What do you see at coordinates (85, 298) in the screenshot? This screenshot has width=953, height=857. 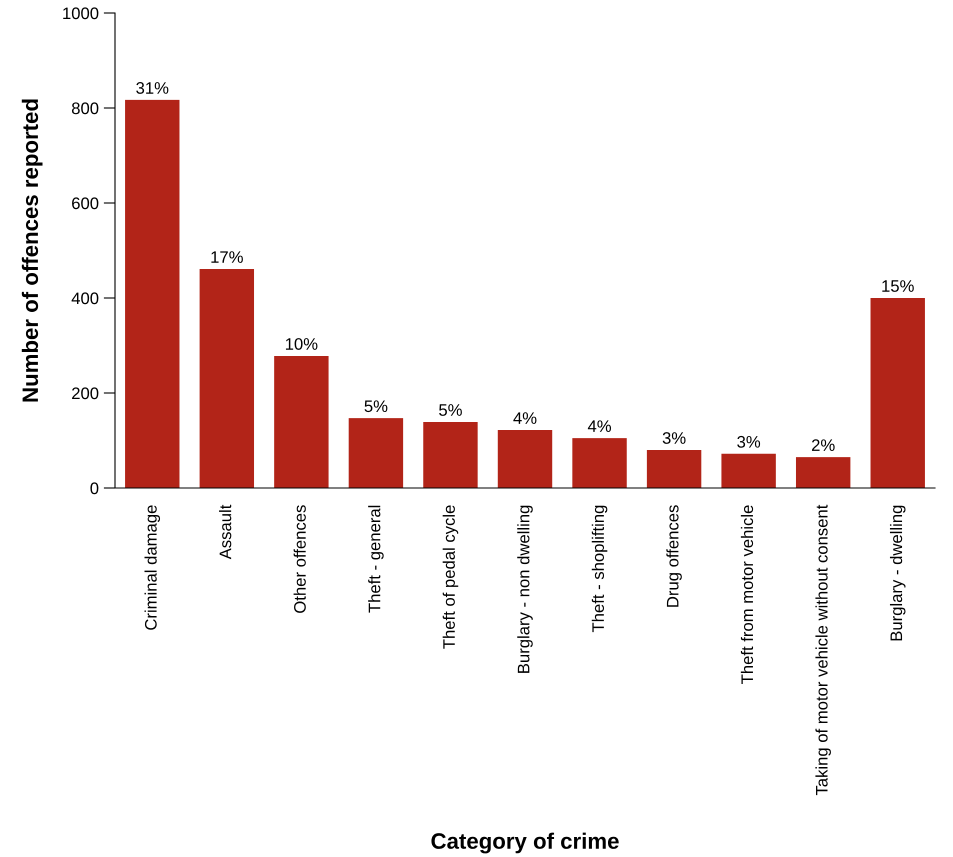 I see `y-tick-label: 400` at bounding box center [85, 298].